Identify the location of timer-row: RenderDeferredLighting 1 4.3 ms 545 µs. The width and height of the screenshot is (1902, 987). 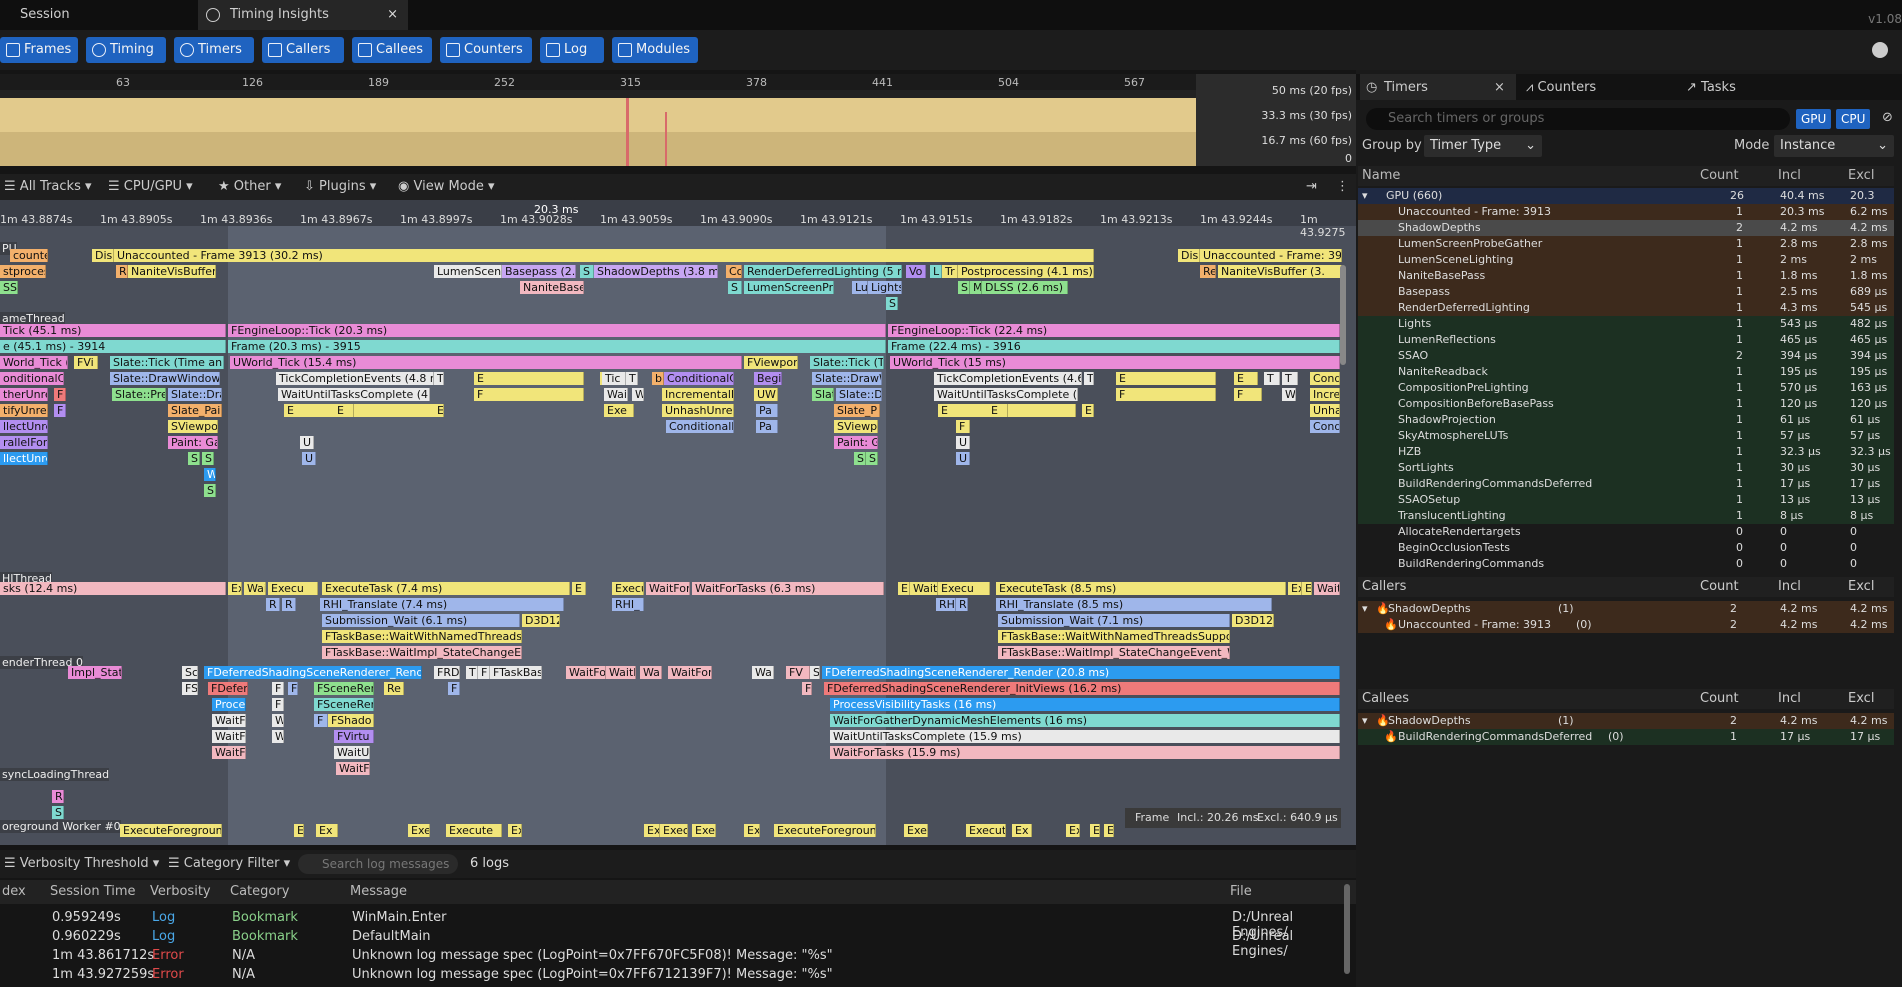
(1626, 308).